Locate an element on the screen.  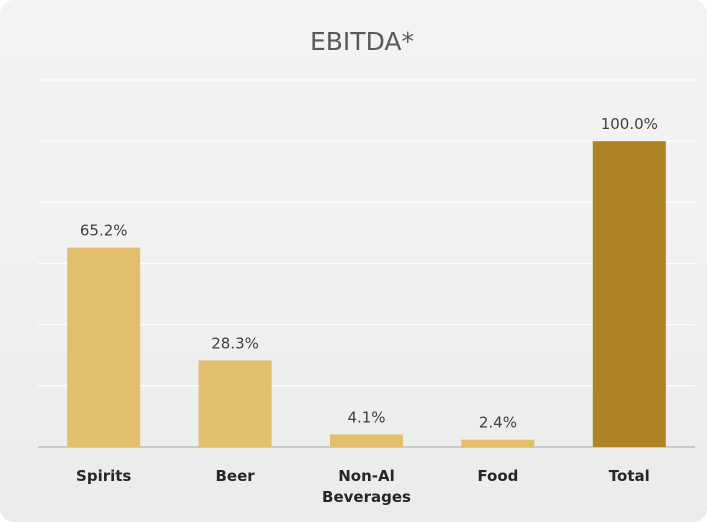
category-label: Total is located at coordinates (629, 476).